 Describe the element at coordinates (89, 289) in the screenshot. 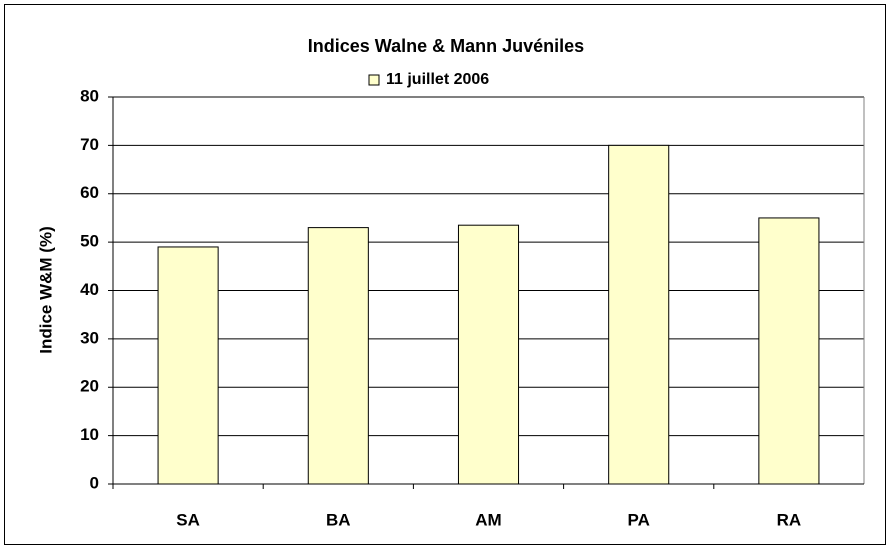

I see `y-tick-label: 40` at that location.